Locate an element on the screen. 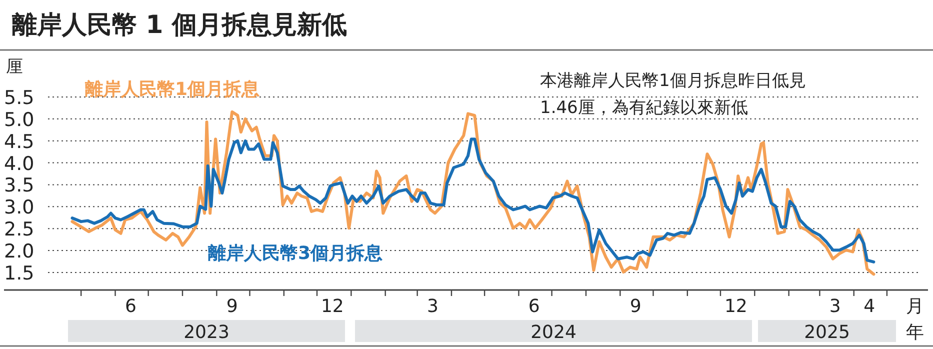 Image resolution: width=933 pixels, height=349 pixels. text: 2024 is located at coordinates (553, 332).